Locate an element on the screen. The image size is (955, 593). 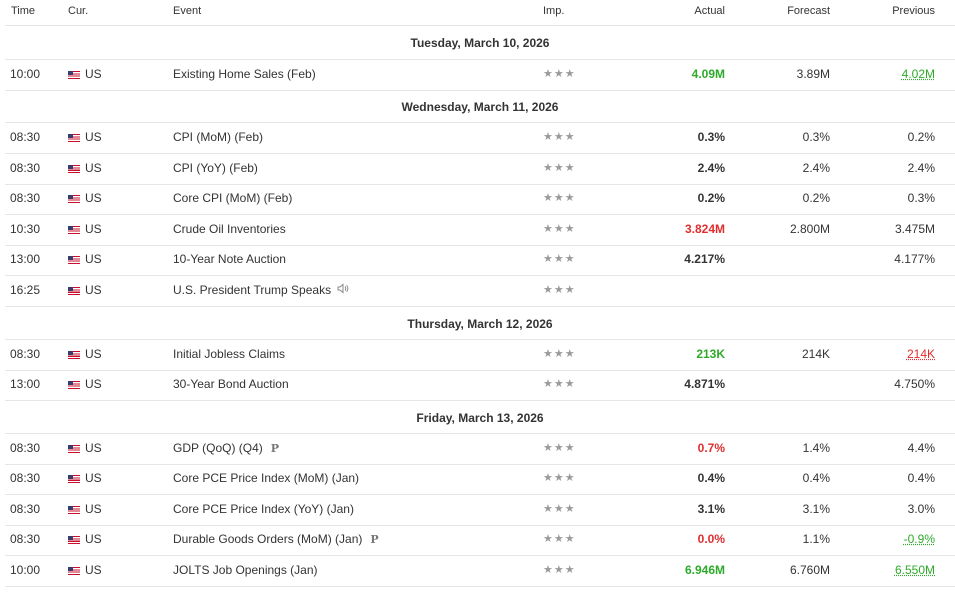
forecast-value: 6.760M is located at coordinates (809, 570).